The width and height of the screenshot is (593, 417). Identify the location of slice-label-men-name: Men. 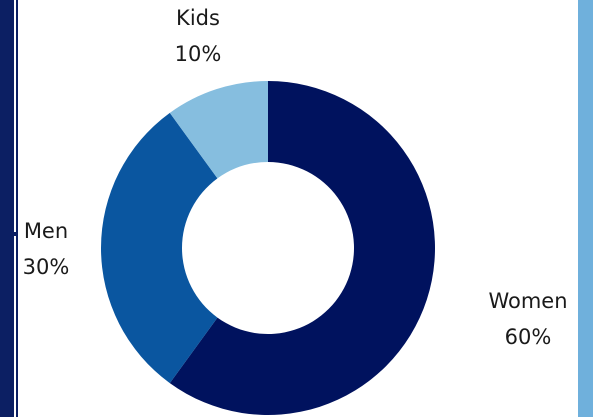
(46, 231).